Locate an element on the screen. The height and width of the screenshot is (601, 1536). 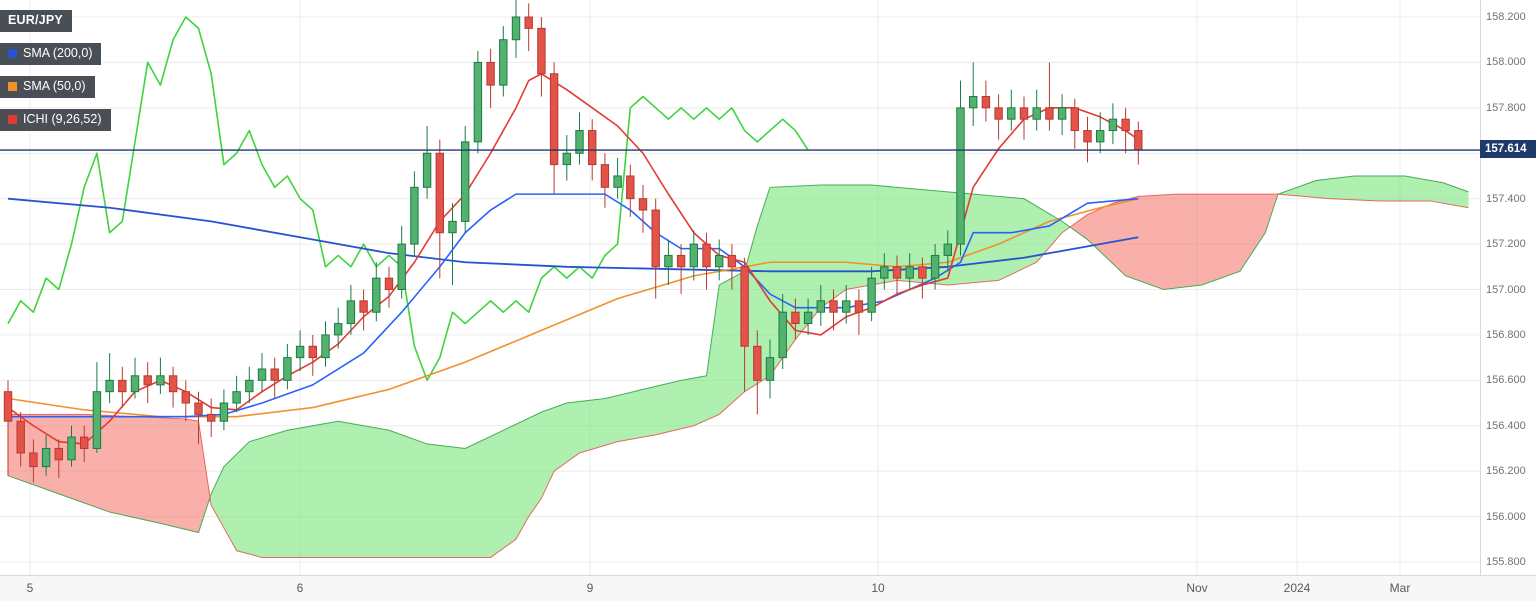
sma200-label: SMA (200,0) is located at coordinates (58, 53).